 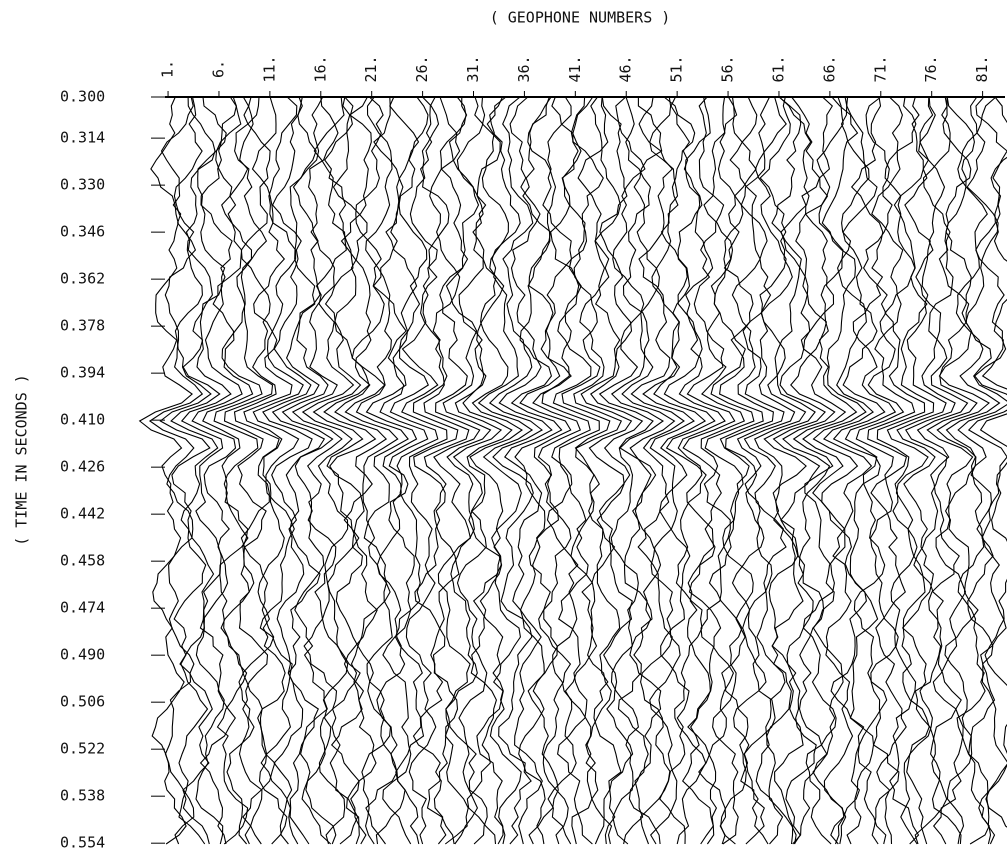 I want to click on x-tick-label: 56., so click(x=728, y=68).